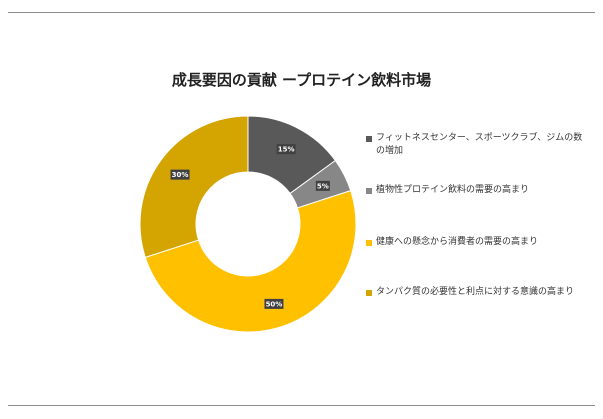 This screenshot has width=603, height=419. I want to click on legend-swatch-plant-protein, so click(369, 191).